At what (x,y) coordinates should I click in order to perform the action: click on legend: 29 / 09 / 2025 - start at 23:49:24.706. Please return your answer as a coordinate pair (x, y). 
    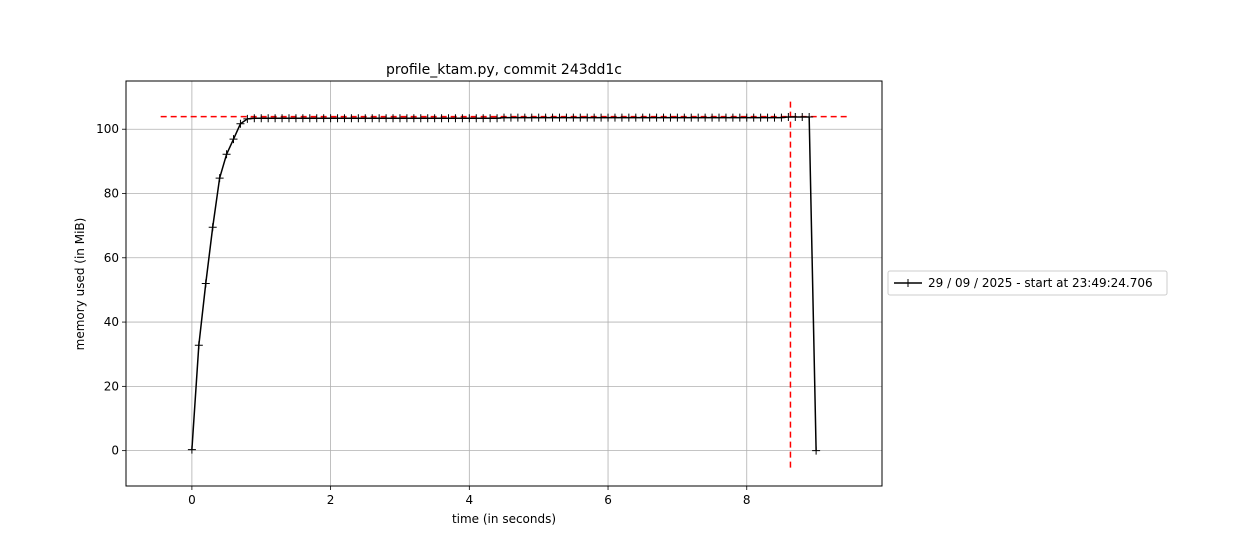
    Looking at the image, I should click on (1027, 283).